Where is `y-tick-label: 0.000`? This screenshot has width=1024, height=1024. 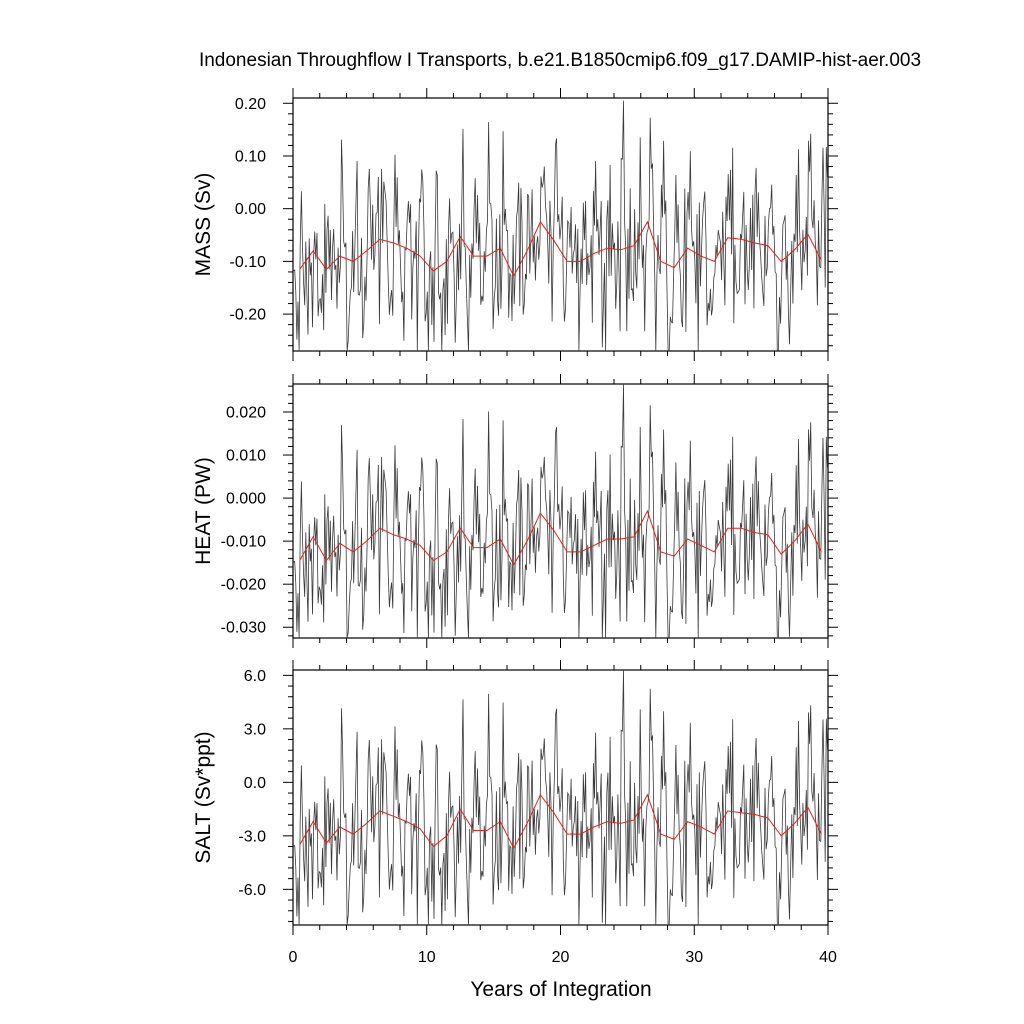 y-tick-label: 0.000 is located at coordinates (246, 499).